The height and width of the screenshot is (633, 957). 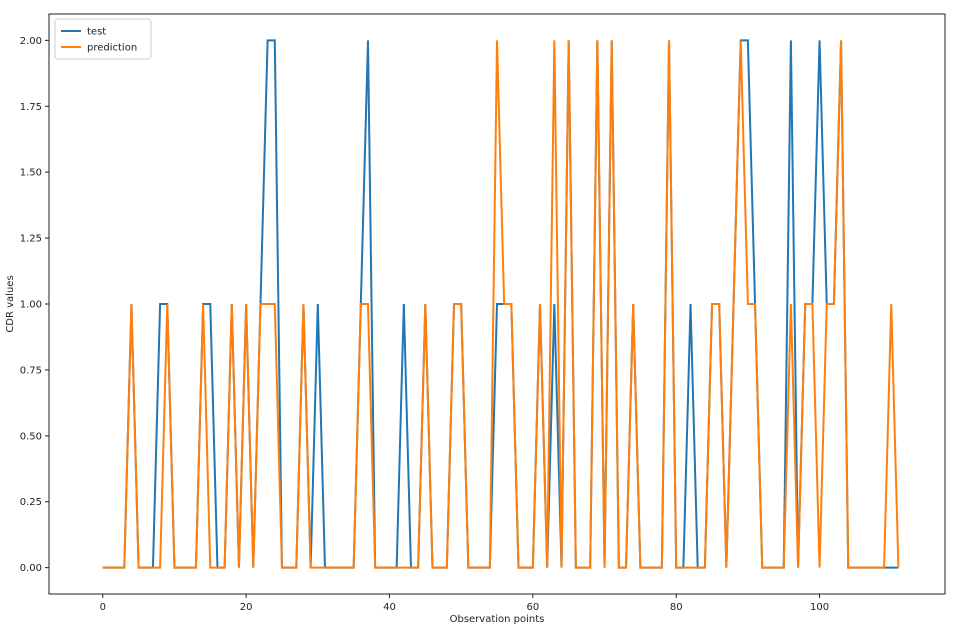 What do you see at coordinates (676, 607) in the screenshot?
I see `x-tick-label: 80` at bounding box center [676, 607].